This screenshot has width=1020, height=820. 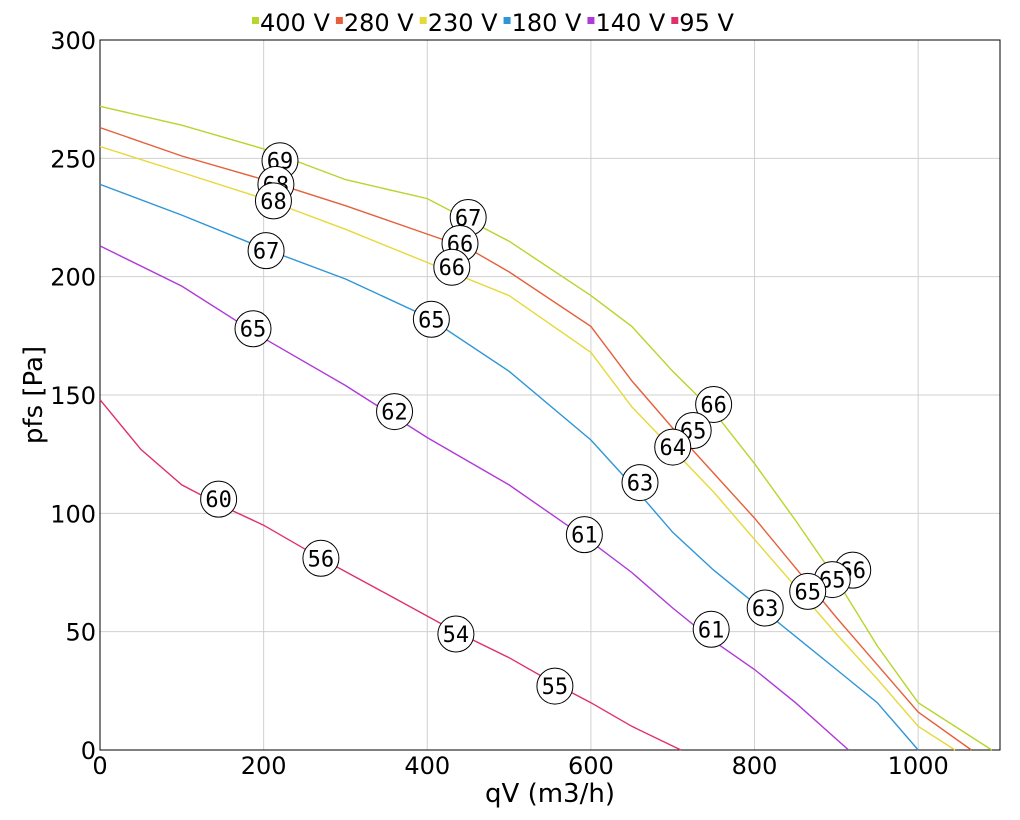 I want to click on marker-label: 62, so click(x=394, y=413).